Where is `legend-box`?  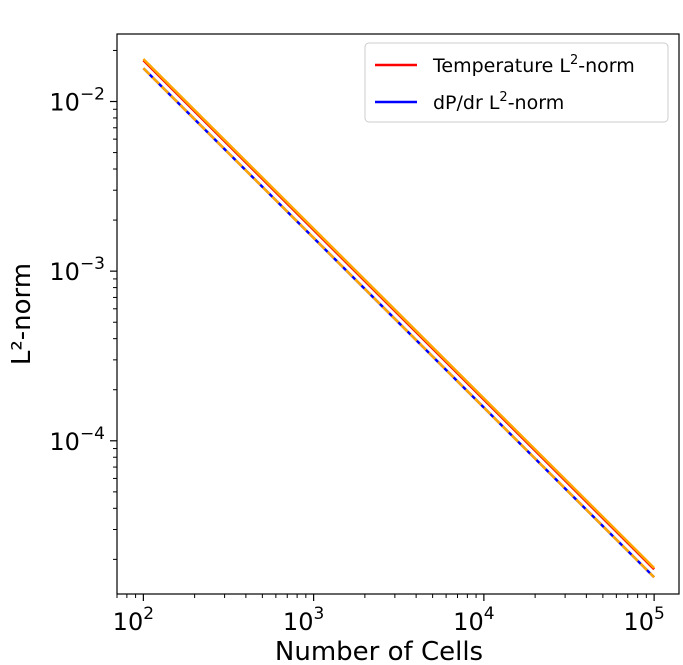
legend-box is located at coordinates (516, 82).